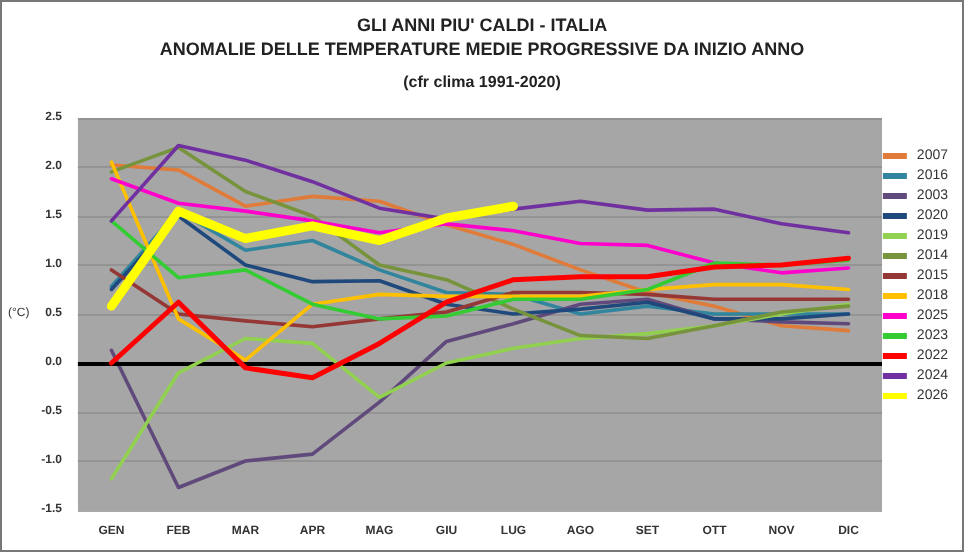 The image size is (964, 552). Describe the element at coordinates (482, 82) in the screenshot. I see `text: (cfr clima 1991-2020)` at that location.